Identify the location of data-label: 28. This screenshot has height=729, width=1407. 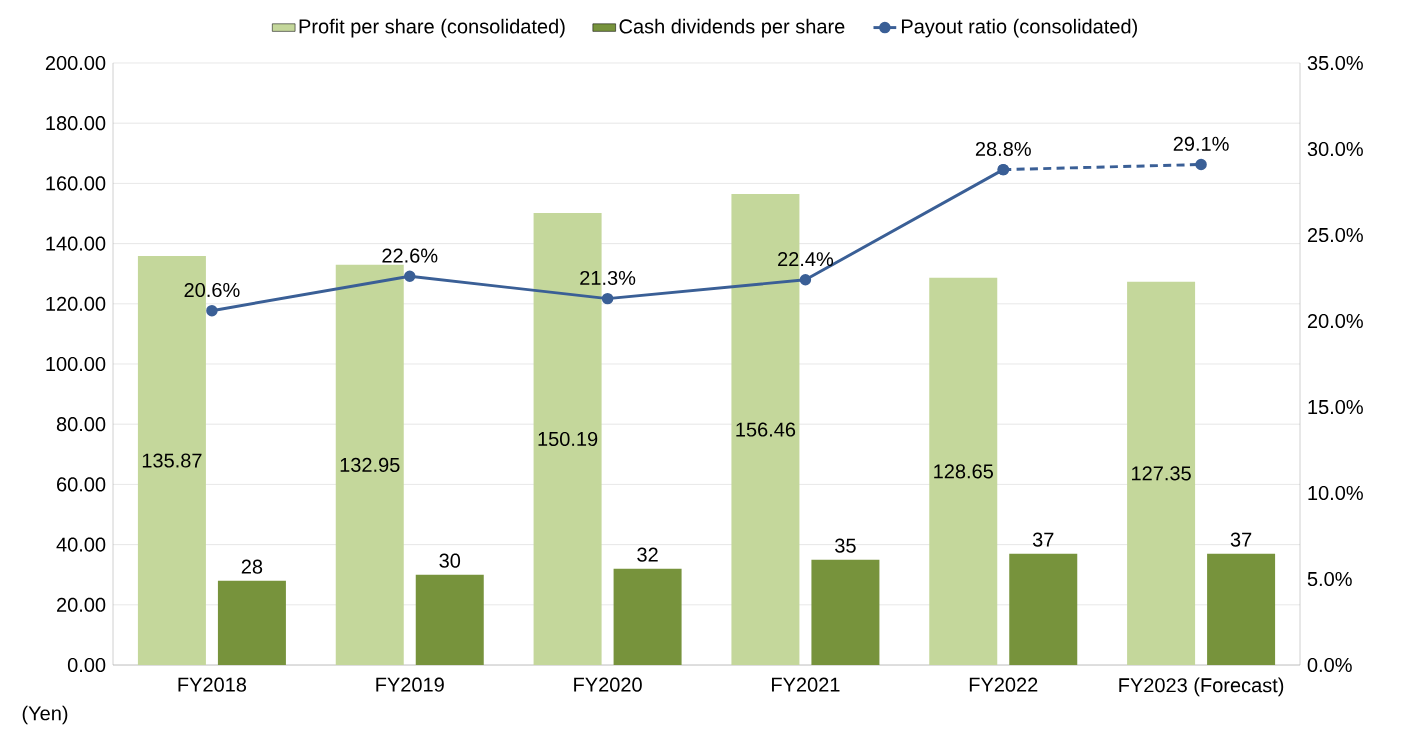
(252, 566).